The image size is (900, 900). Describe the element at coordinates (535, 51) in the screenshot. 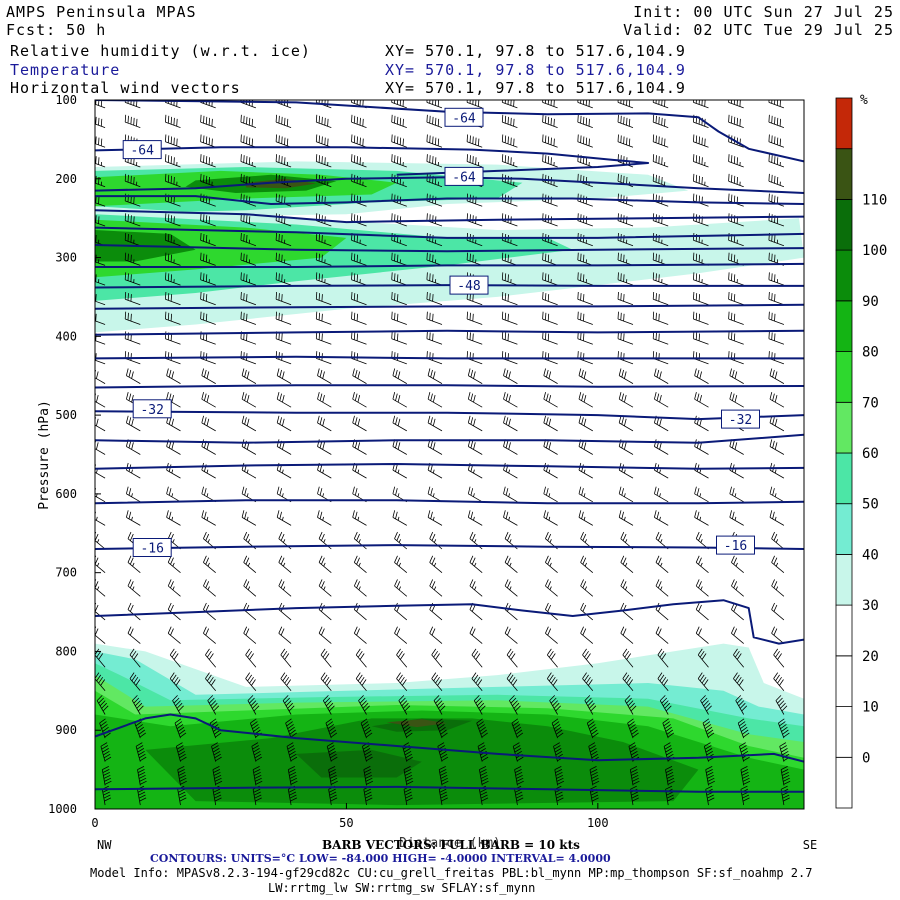

I see `field-xy-rh: XY= 570.1, 97.8 to 517.6,104.9` at that location.